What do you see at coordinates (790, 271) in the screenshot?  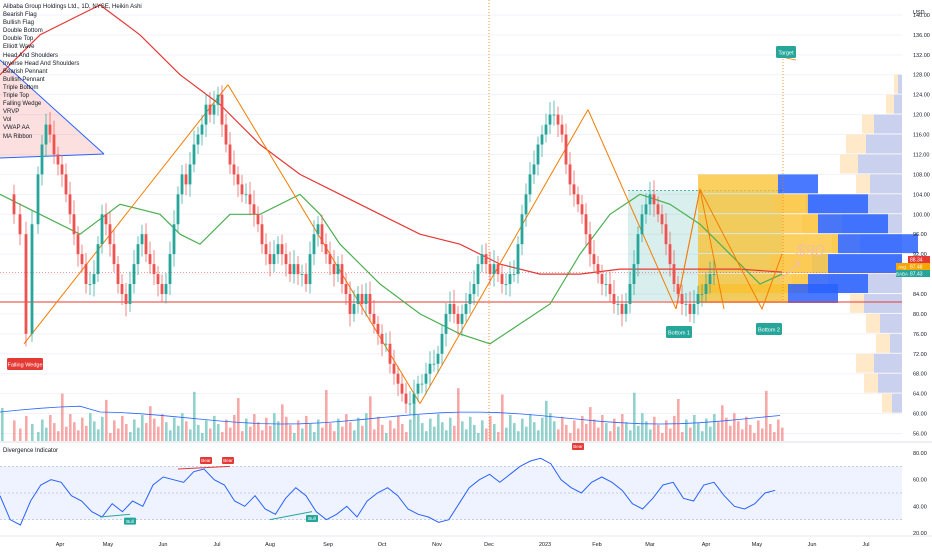 I see `hand-drawn-arrow` at bounding box center [790, 271].